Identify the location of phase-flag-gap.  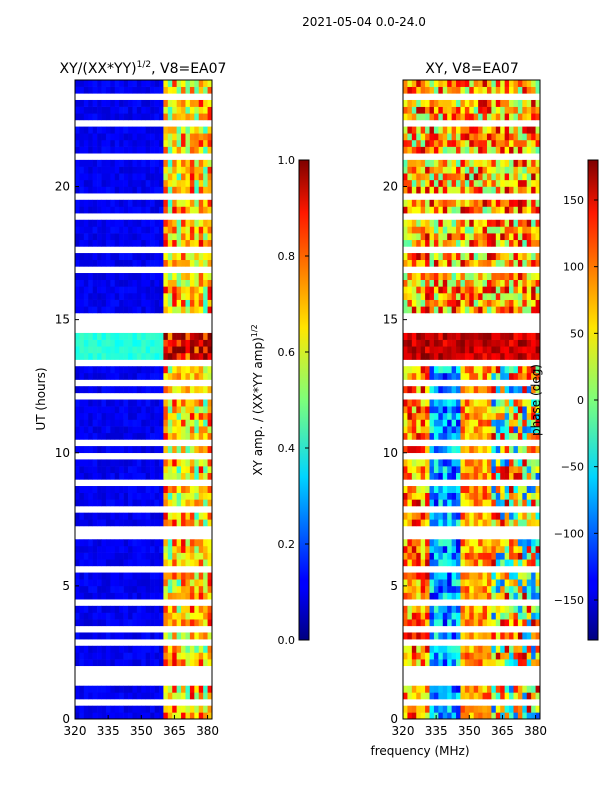
(471, 482).